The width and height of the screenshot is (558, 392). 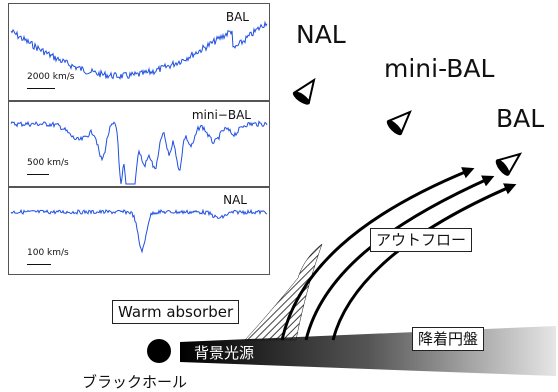 I want to click on bal-spectrum-line, so click(x=139, y=50).